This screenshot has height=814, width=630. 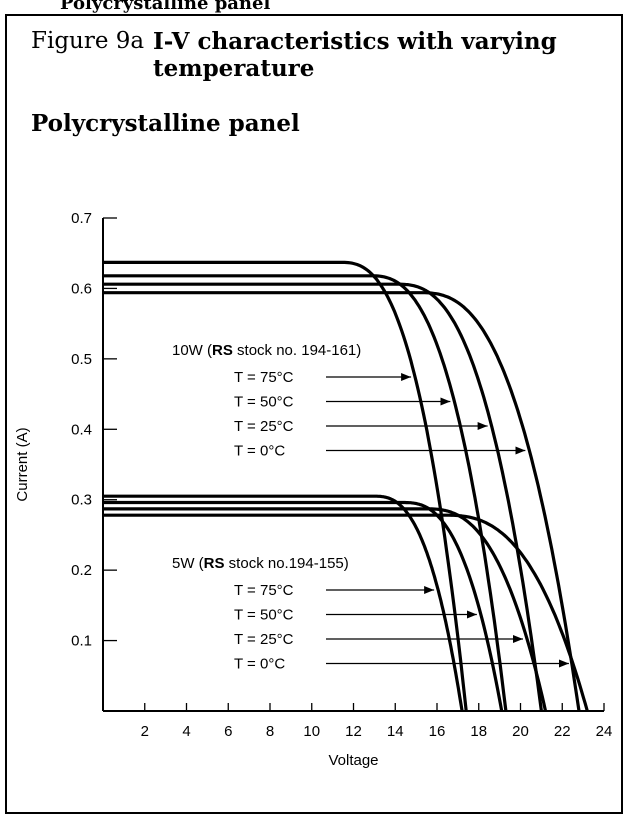 What do you see at coordinates (604, 731) in the screenshot?
I see `x-tick-label: 24` at bounding box center [604, 731].